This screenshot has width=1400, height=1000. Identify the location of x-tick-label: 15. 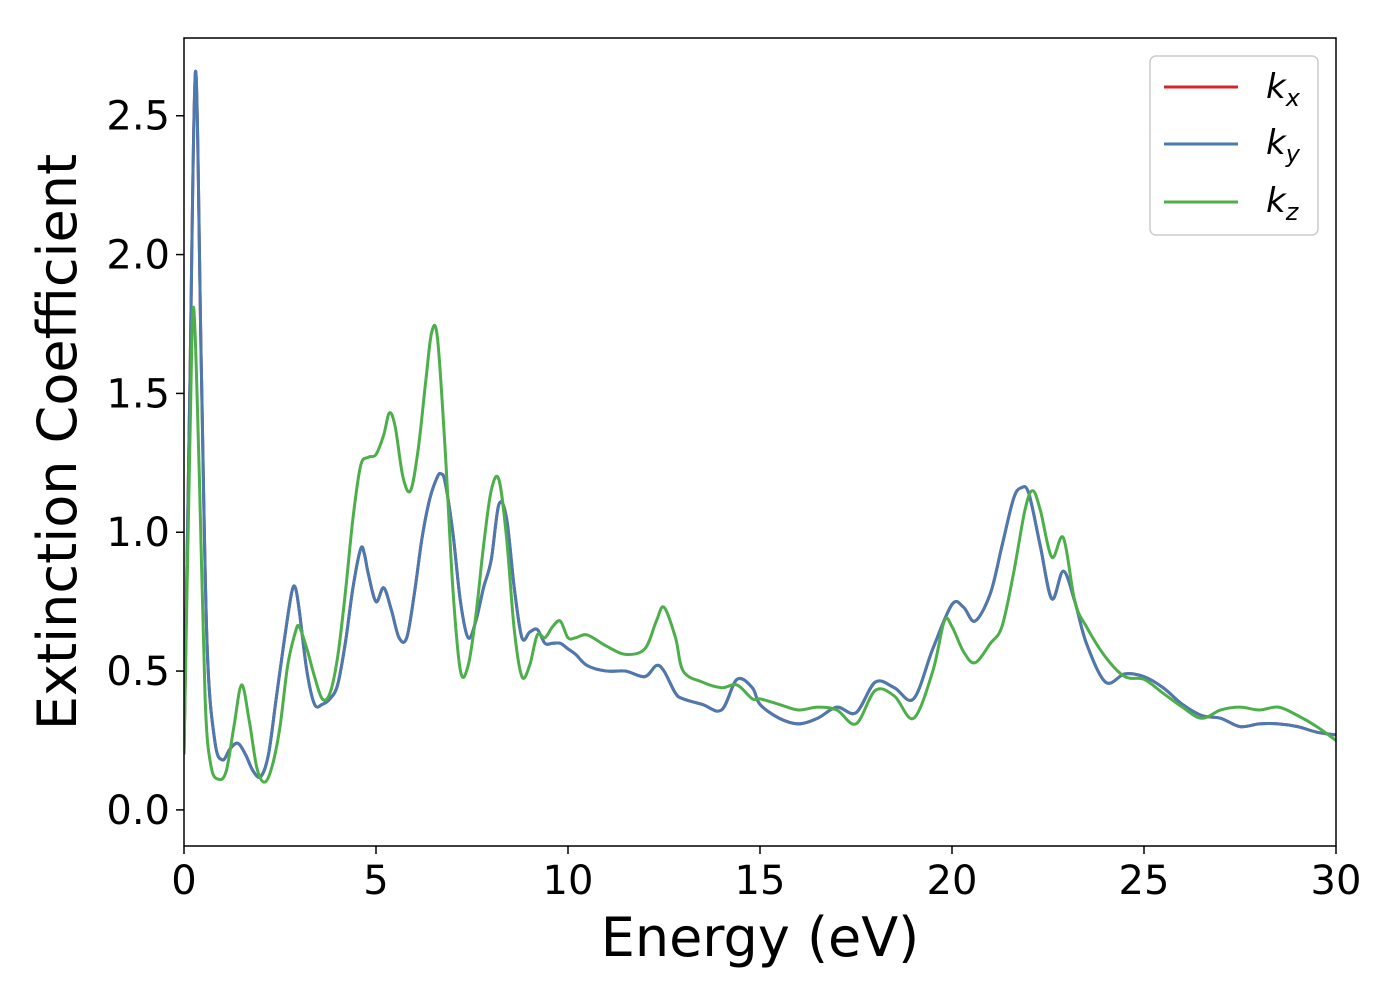
(760, 881).